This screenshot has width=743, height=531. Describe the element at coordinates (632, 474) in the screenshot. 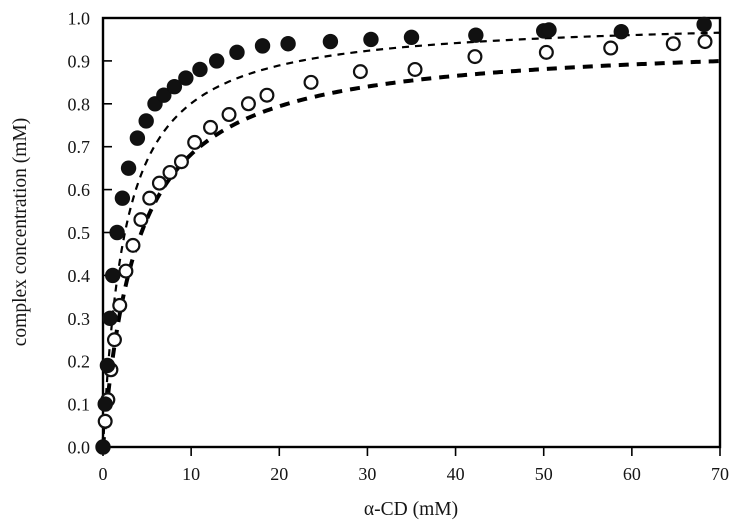

I see `x-tick-label: 60` at that location.